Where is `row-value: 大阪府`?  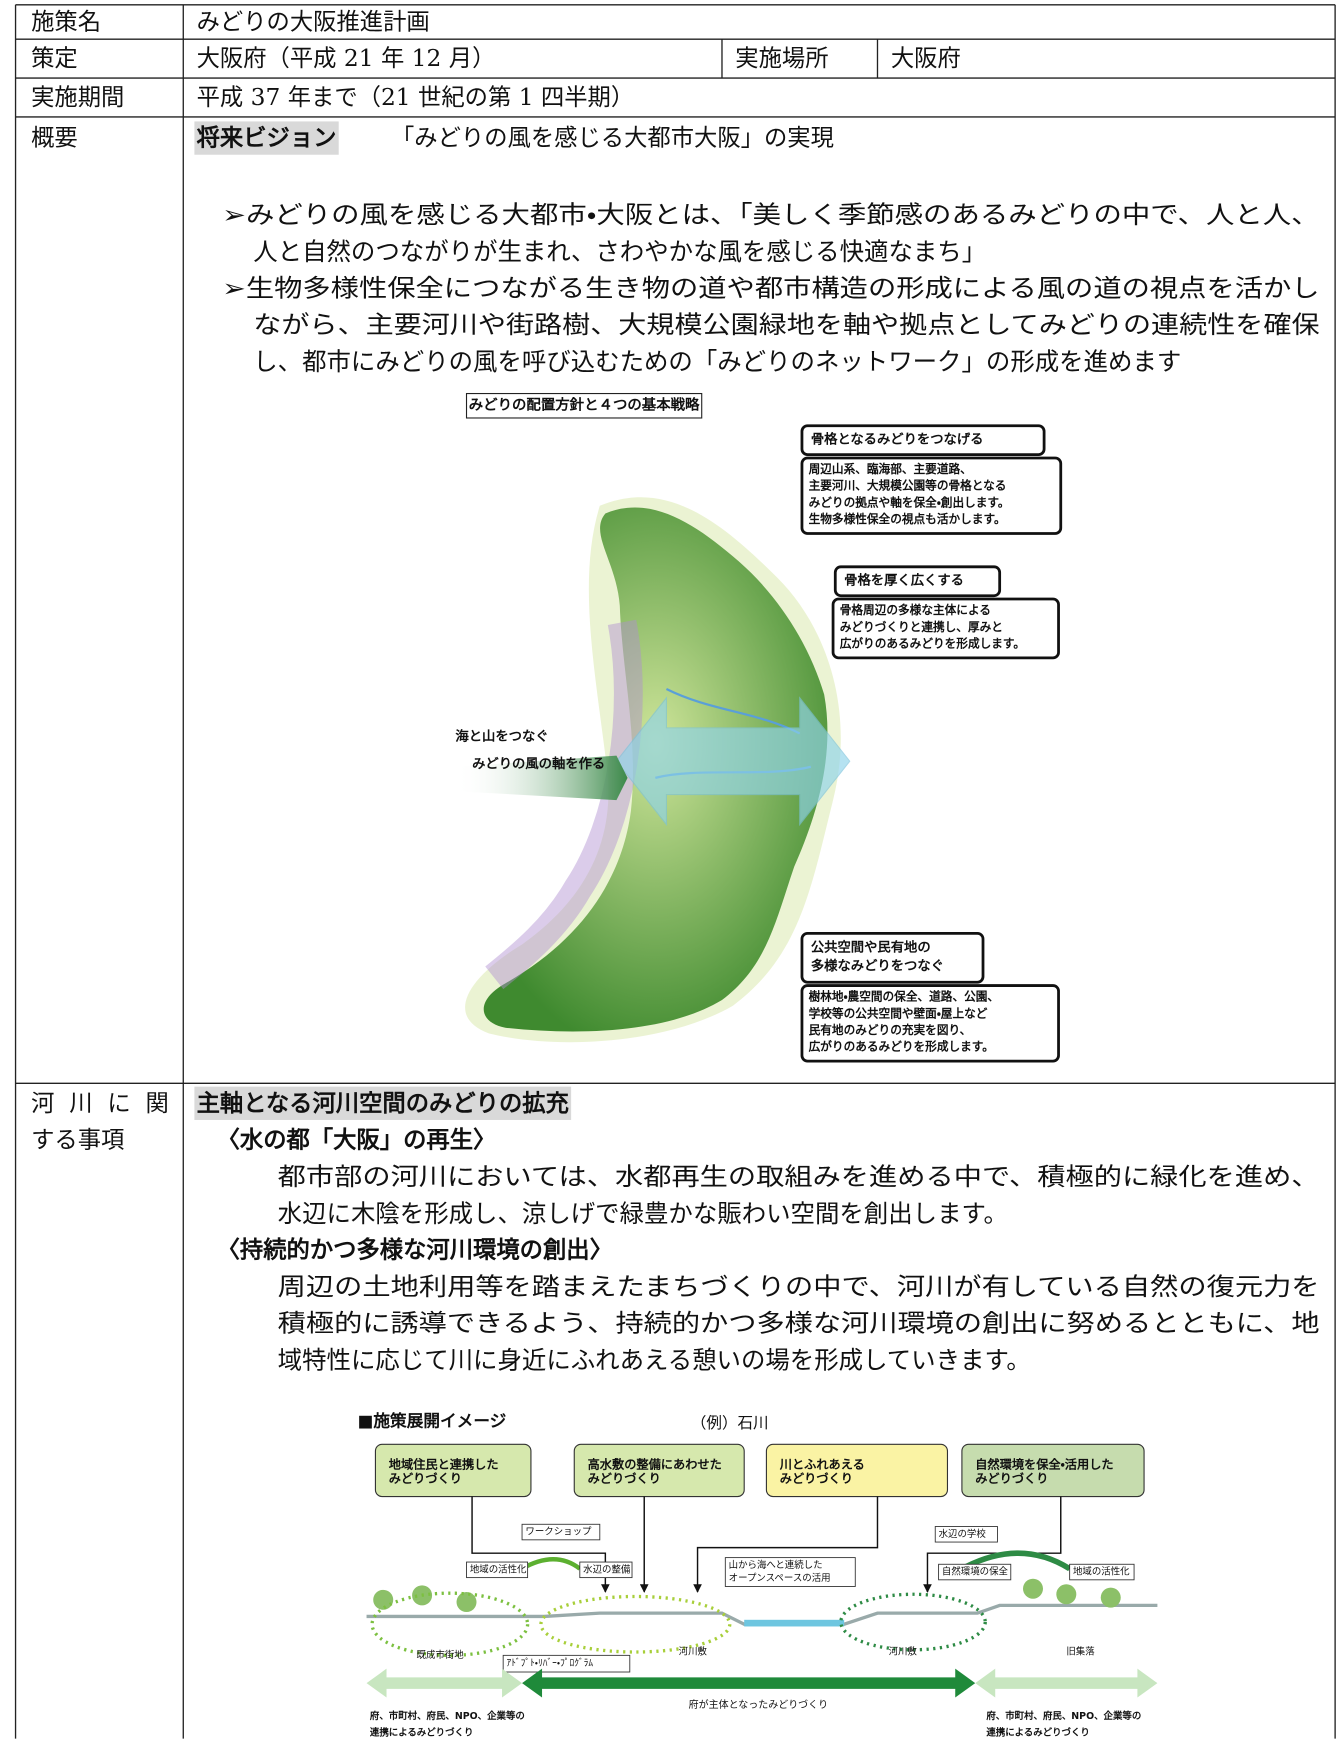 row-value: 大阪府 is located at coordinates (926, 58).